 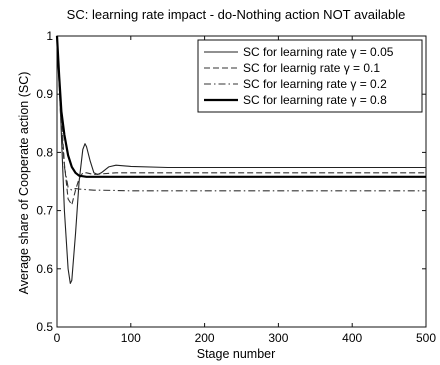 I want to click on y-tick-label: 0.7, so click(x=44, y=211).